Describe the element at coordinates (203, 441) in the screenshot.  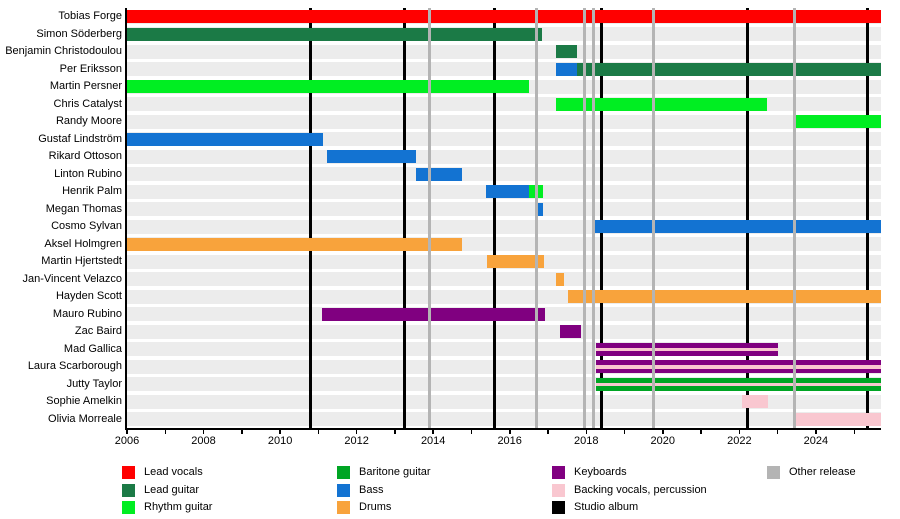
I see `axis-tick-label: 2008` at that location.